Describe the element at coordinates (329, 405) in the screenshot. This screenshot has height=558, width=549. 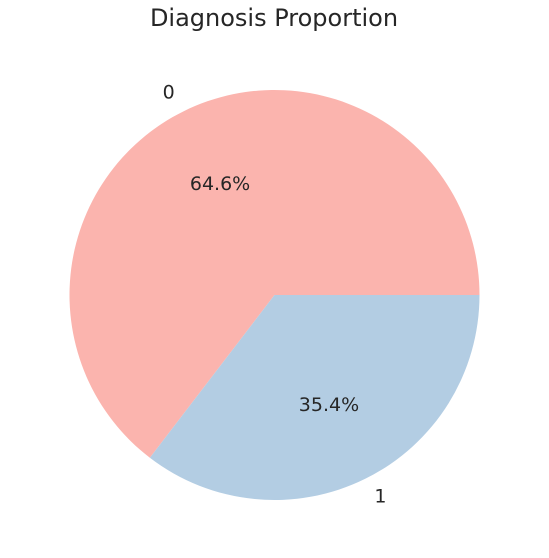
I see `slice-percent-1: 35.4%` at that location.